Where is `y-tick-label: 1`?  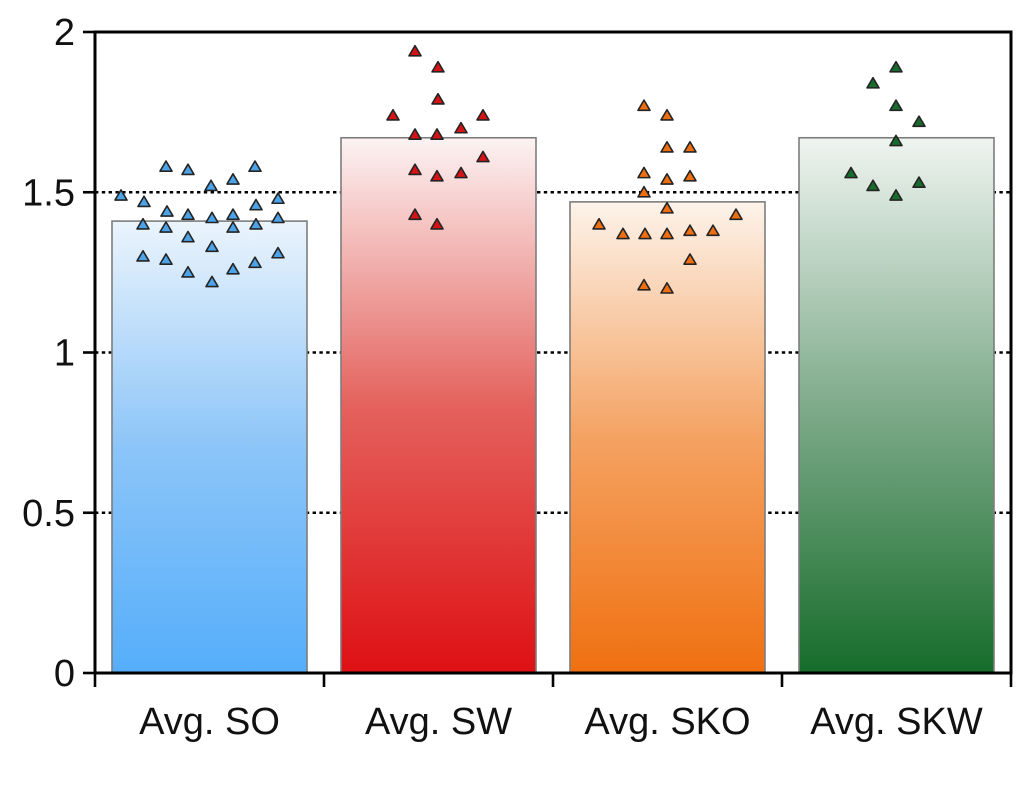
y-tick-label: 1 is located at coordinates (64, 354).